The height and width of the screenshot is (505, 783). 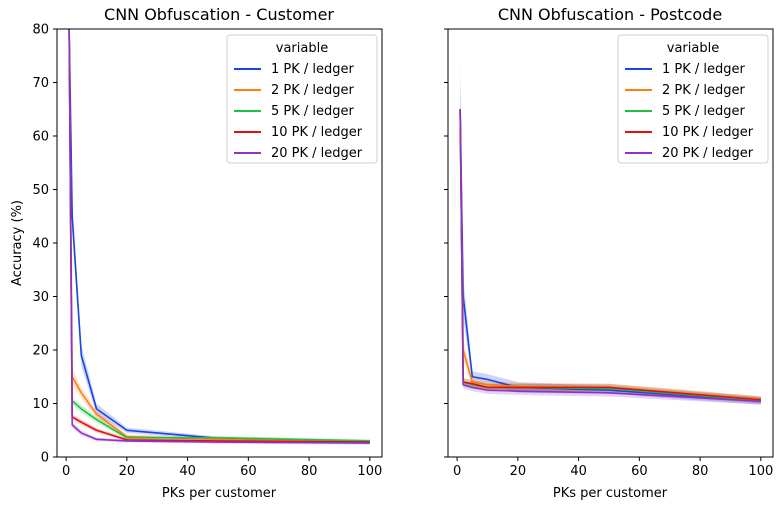 I want to click on customer-x-tick-label: 100, so click(x=369, y=471).